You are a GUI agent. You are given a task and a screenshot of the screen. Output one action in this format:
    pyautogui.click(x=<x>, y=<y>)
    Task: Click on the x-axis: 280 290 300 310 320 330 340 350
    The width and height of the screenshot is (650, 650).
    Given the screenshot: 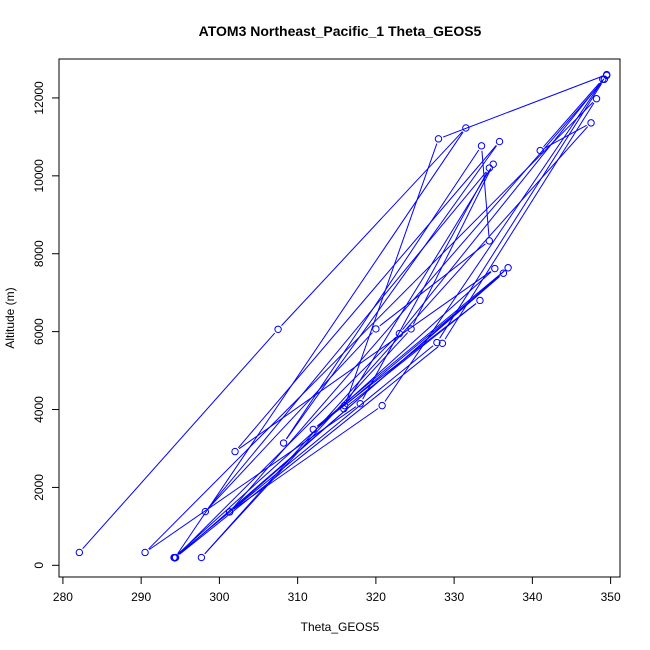 What is the action you would take?
    pyautogui.click(x=337, y=590)
    